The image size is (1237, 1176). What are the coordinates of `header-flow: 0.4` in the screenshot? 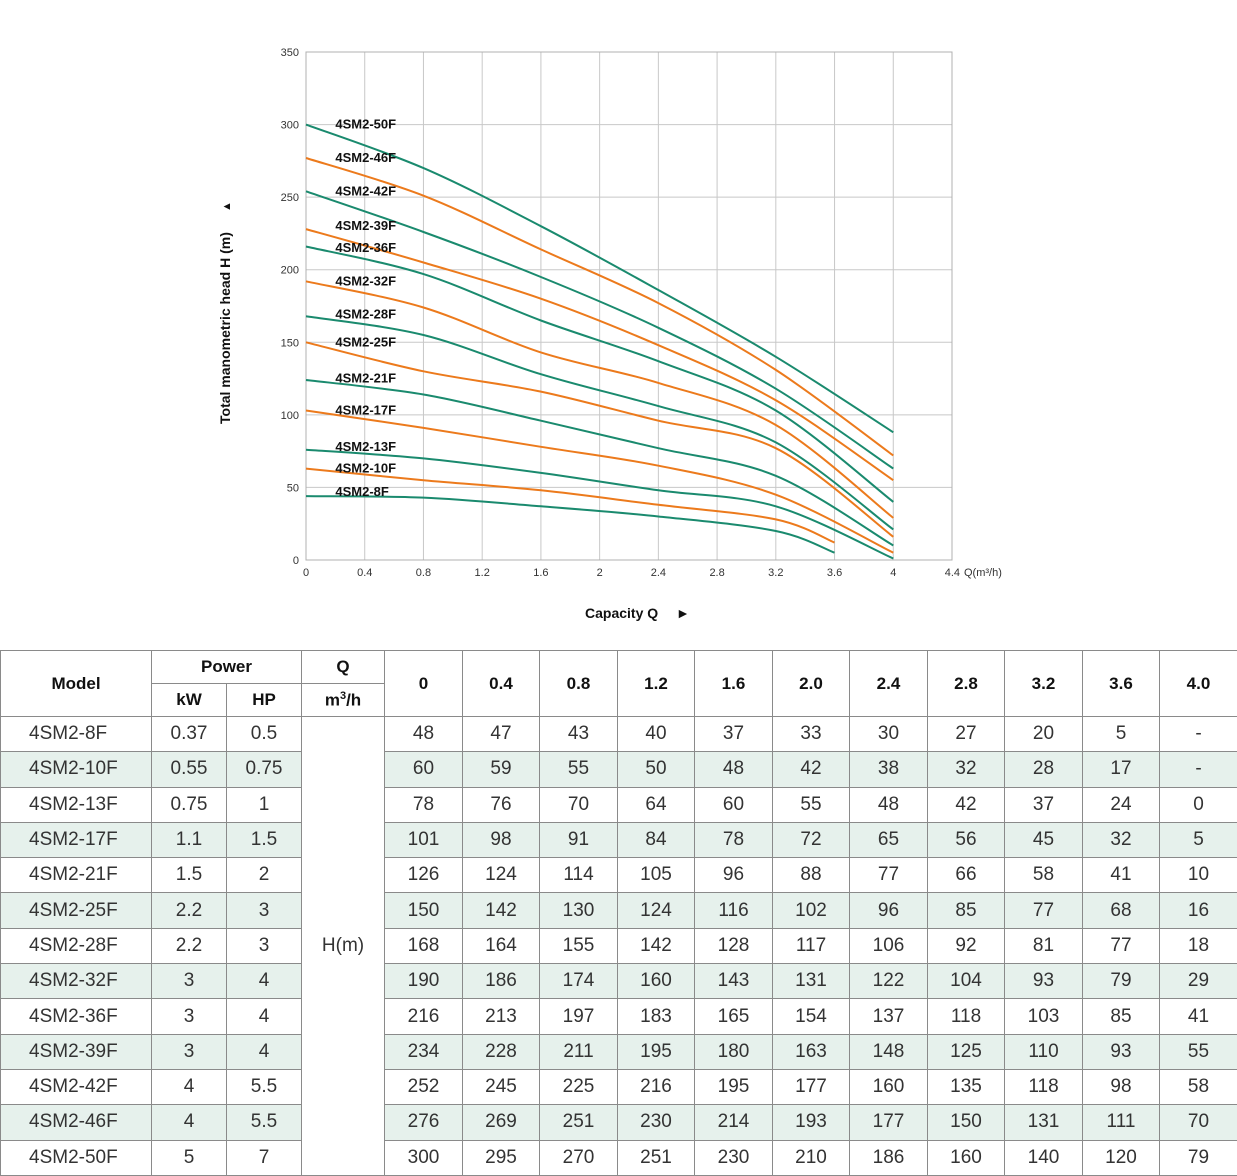 It's located at (501, 684).